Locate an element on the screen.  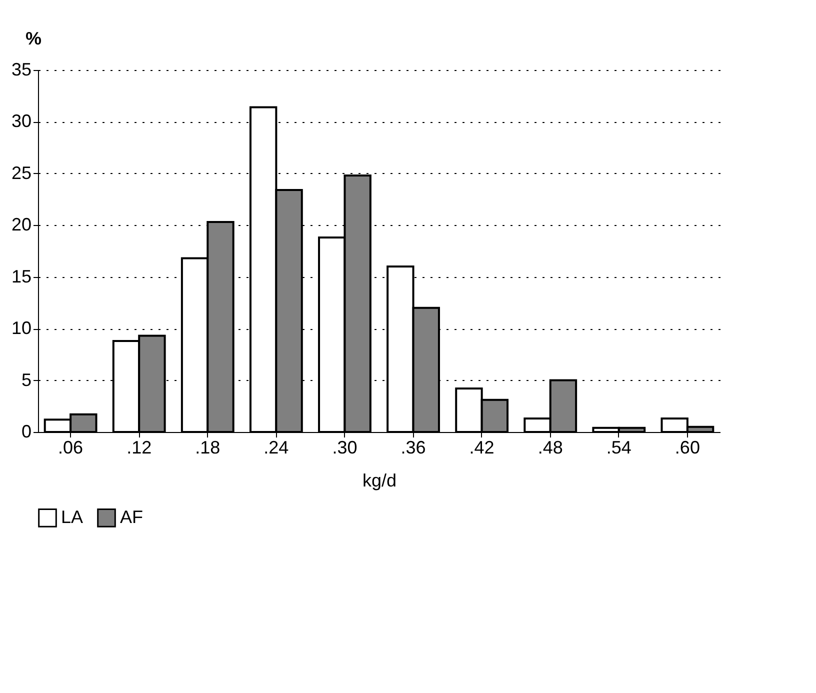
y-tick-label: 10 is located at coordinates (21, 328).